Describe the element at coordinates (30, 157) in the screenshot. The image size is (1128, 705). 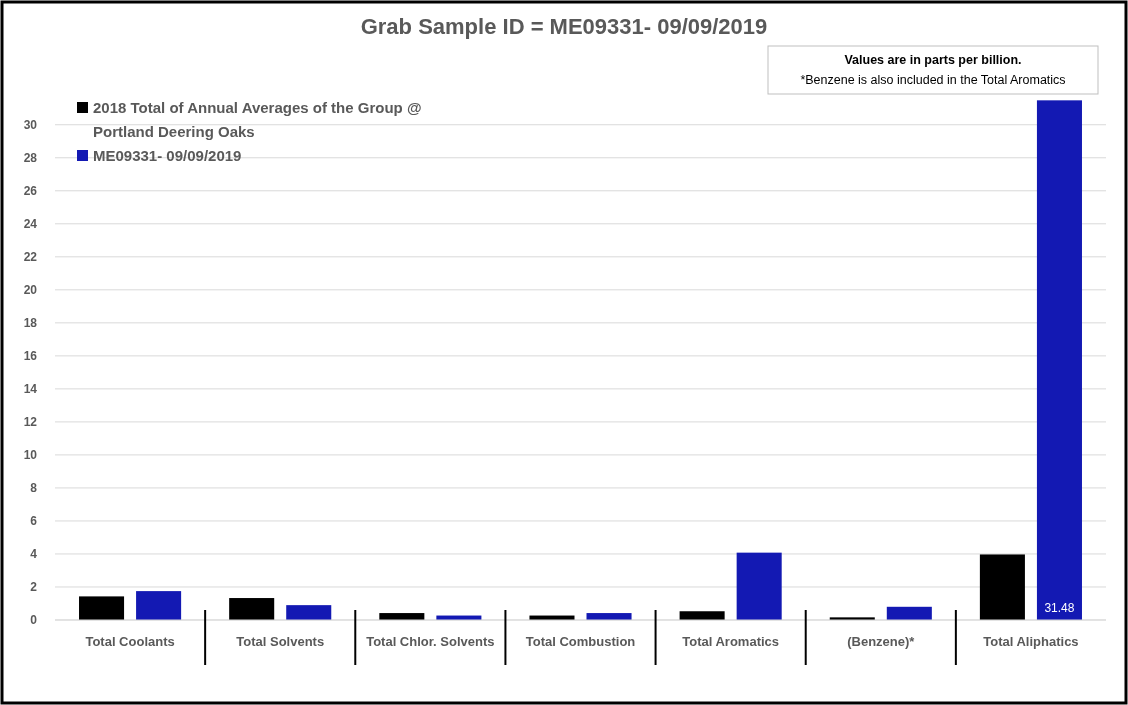
I see `y-tick-label: 28` at that location.